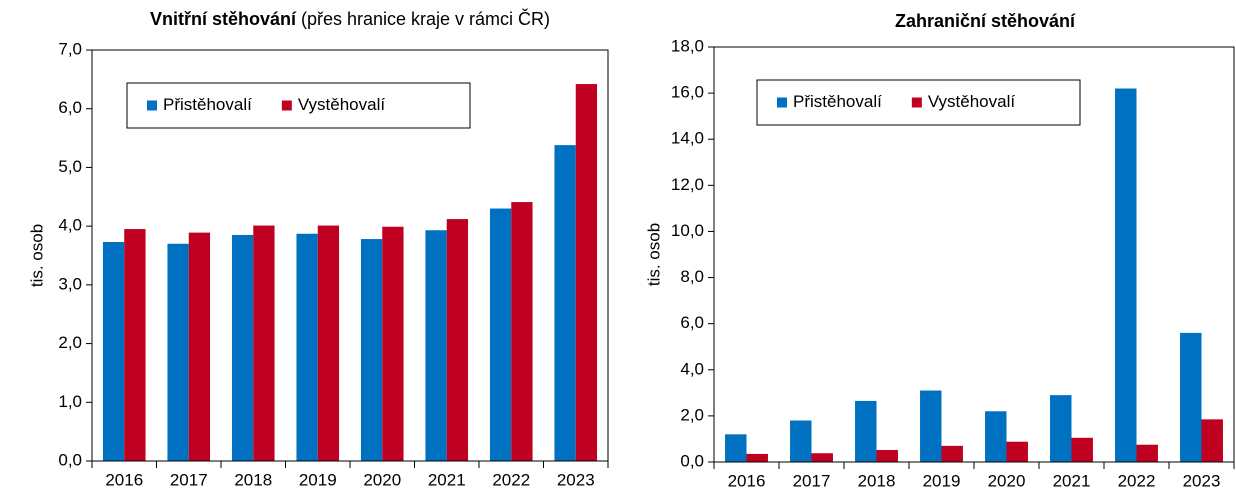 The image size is (1236, 495). What do you see at coordinates (70, 166) in the screenshot?
I see `y-tick-label: 5,0` at bounding box center [70, 166].